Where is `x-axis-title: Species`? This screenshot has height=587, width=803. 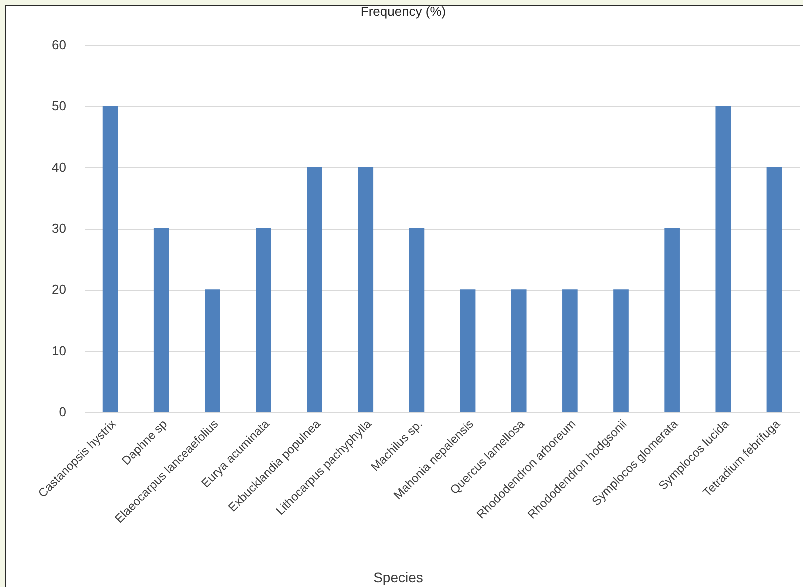
x-axis-title: Species is located at coordinates (399, 578).